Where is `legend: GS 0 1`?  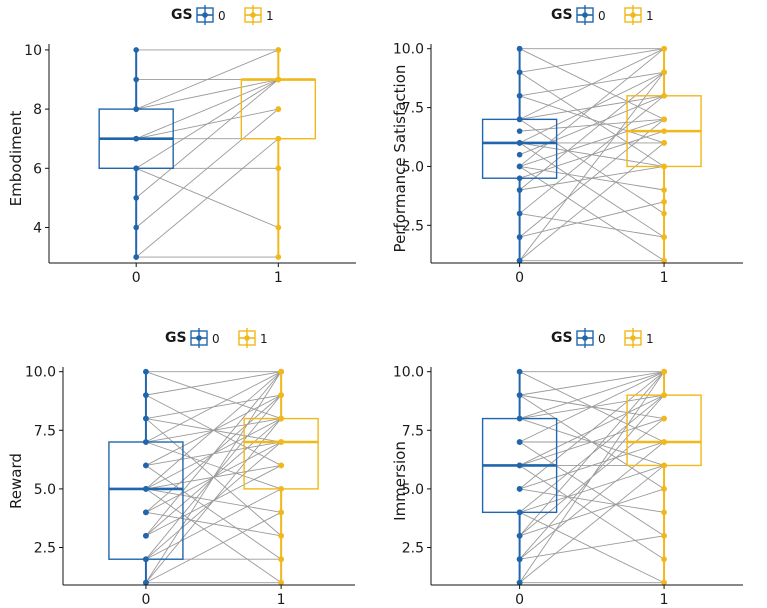 legend: GS 0 1 is located at coordinates (602, 338).